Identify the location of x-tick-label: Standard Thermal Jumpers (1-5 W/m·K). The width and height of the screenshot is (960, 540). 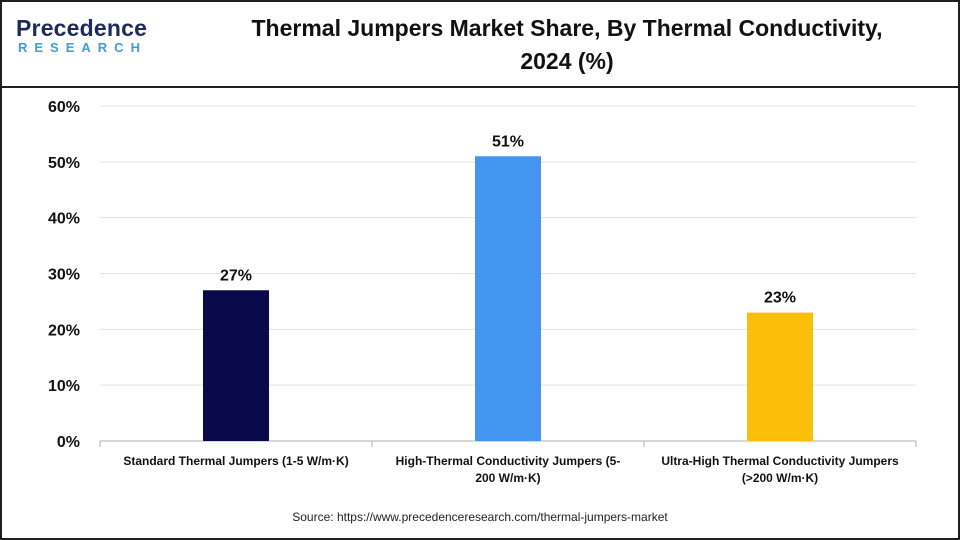
(235, 461).